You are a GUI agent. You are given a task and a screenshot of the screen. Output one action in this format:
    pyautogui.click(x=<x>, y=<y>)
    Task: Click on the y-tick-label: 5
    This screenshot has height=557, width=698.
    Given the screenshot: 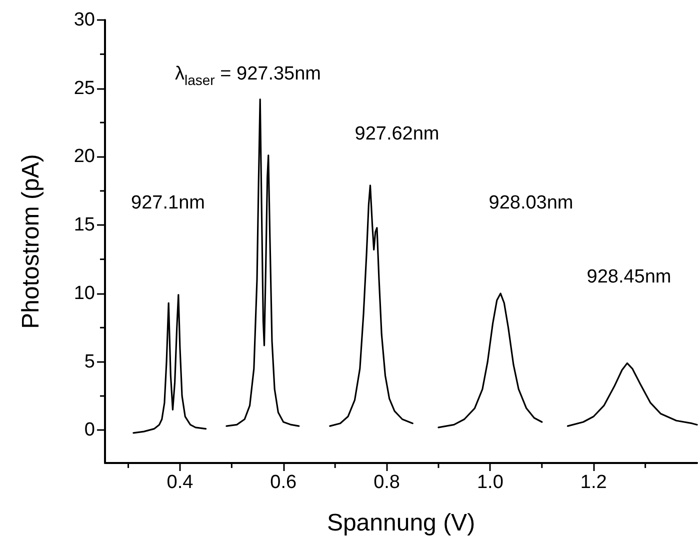 What is the action you would take?
    pyautogui.click(x=89, y=361)
    